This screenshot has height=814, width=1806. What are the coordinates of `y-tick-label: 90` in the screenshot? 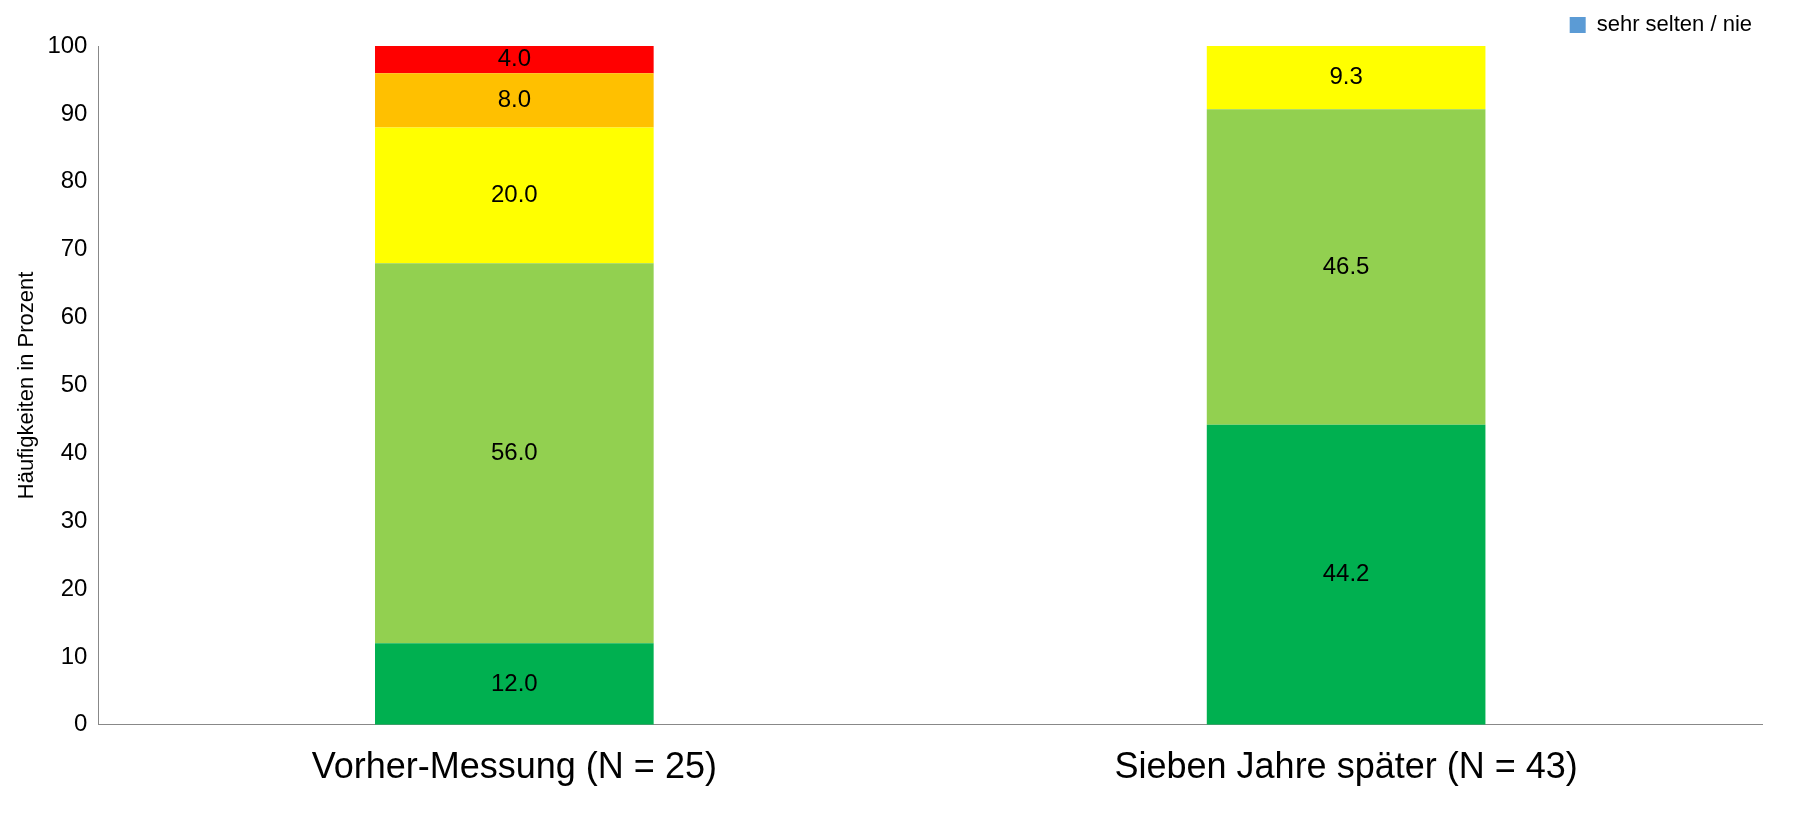 It's located at (74, 112).